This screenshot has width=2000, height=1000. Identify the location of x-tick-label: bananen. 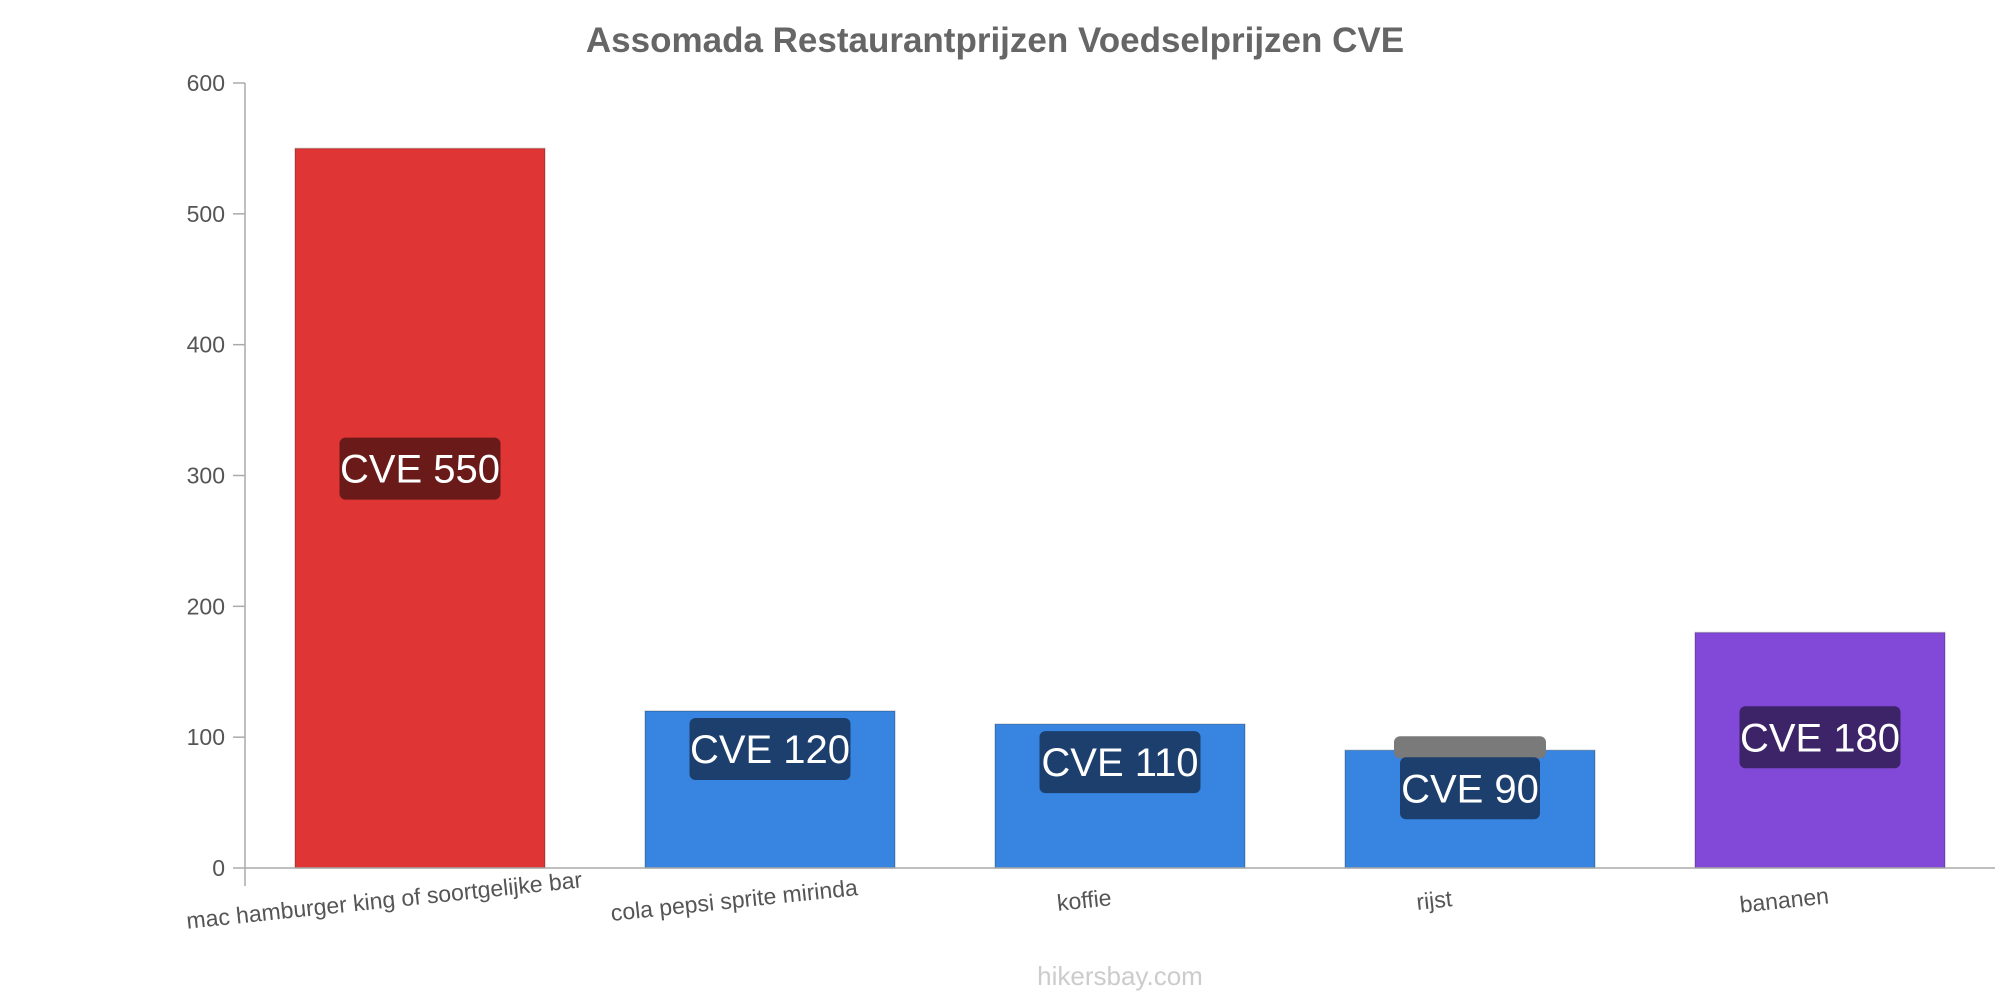
(1784, 899).